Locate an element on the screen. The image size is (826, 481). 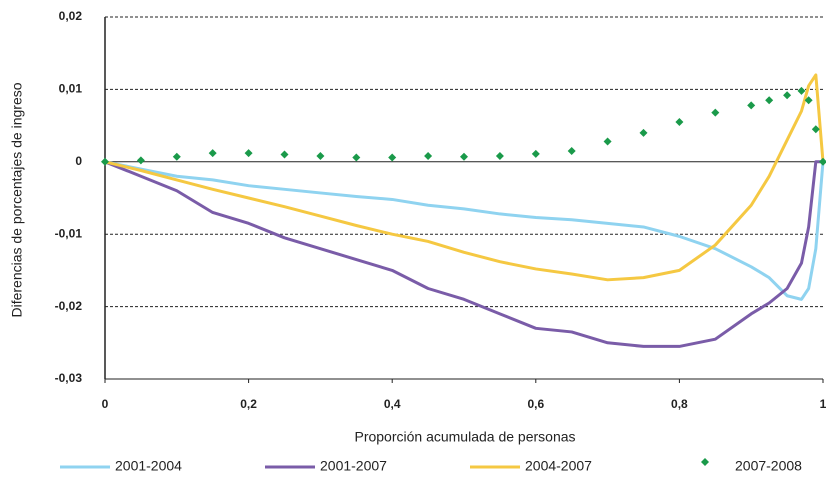
x-tick-label: 0,8 is located at coordinates (679, 404).